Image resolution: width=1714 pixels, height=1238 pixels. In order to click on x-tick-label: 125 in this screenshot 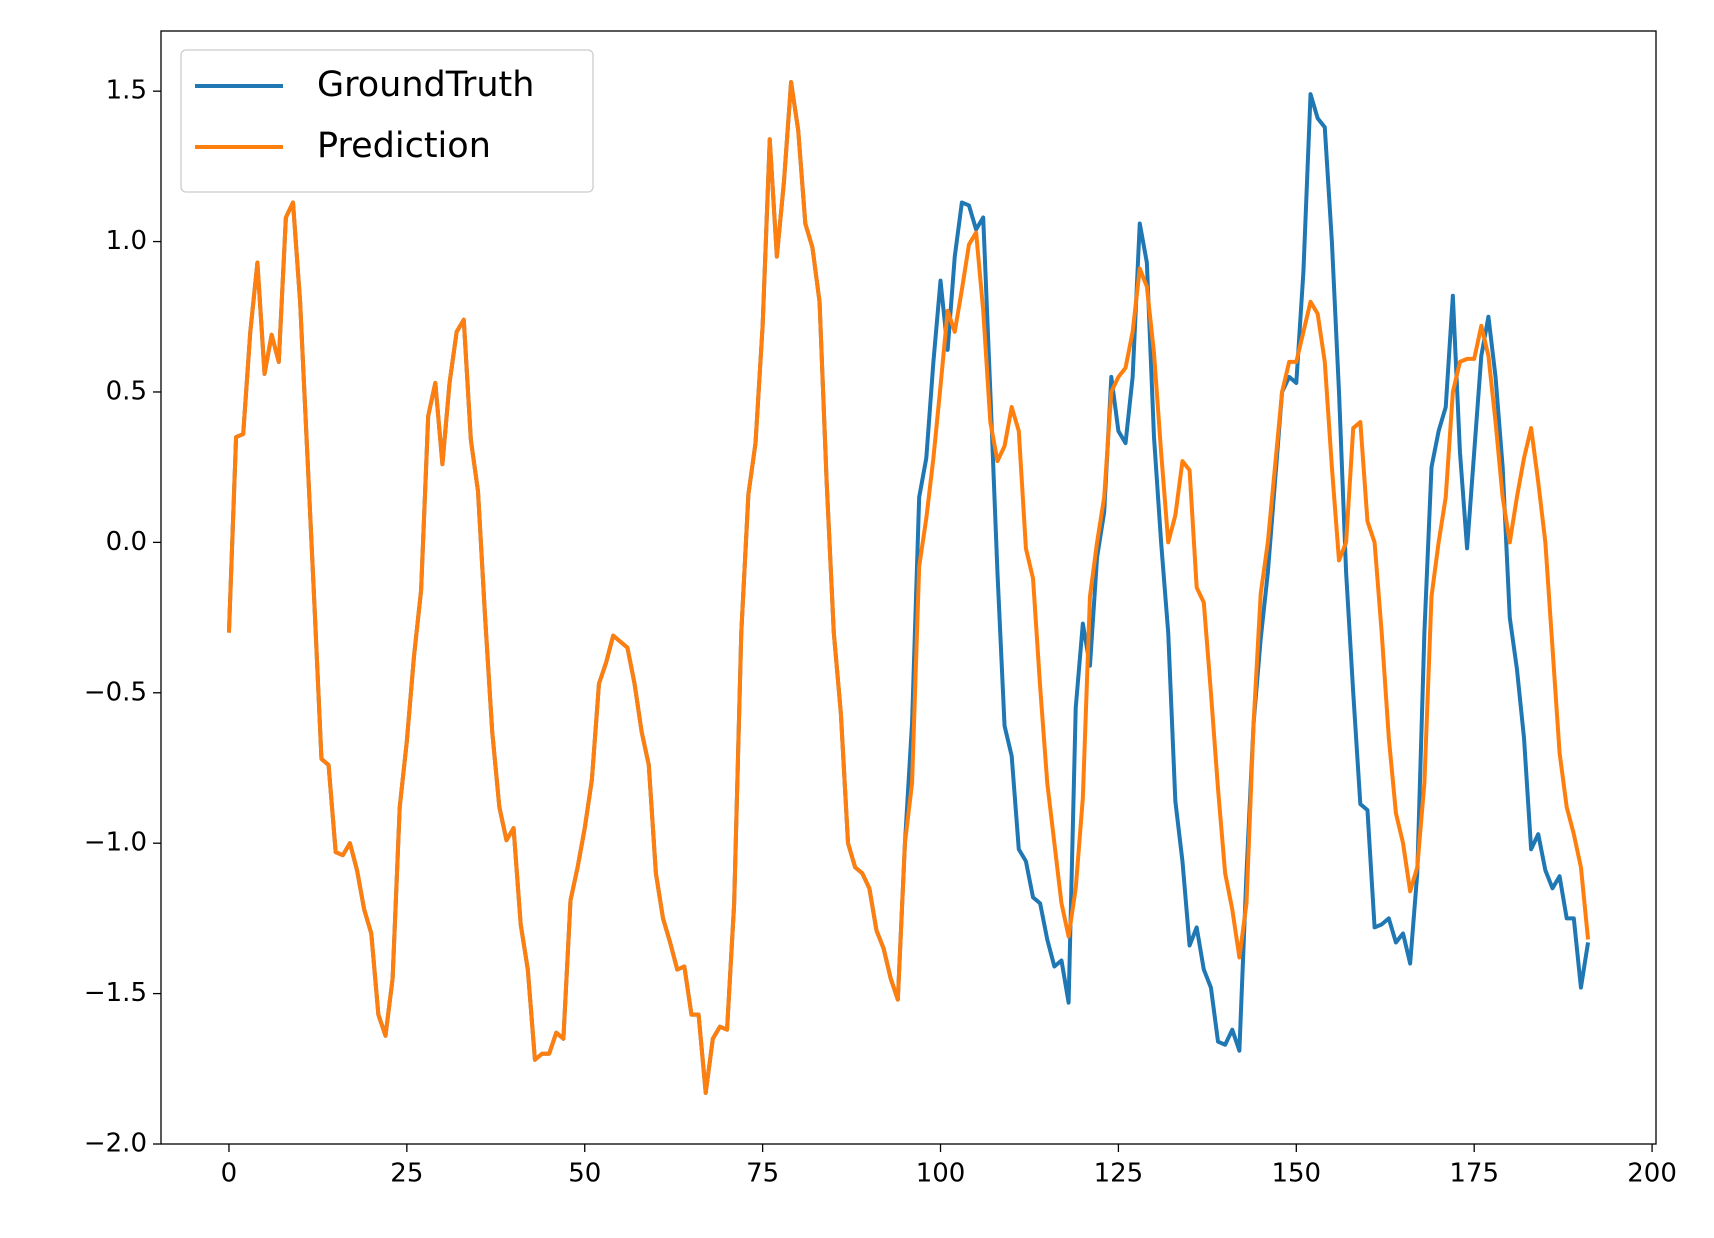, I will do `click(1119, 1174)`.